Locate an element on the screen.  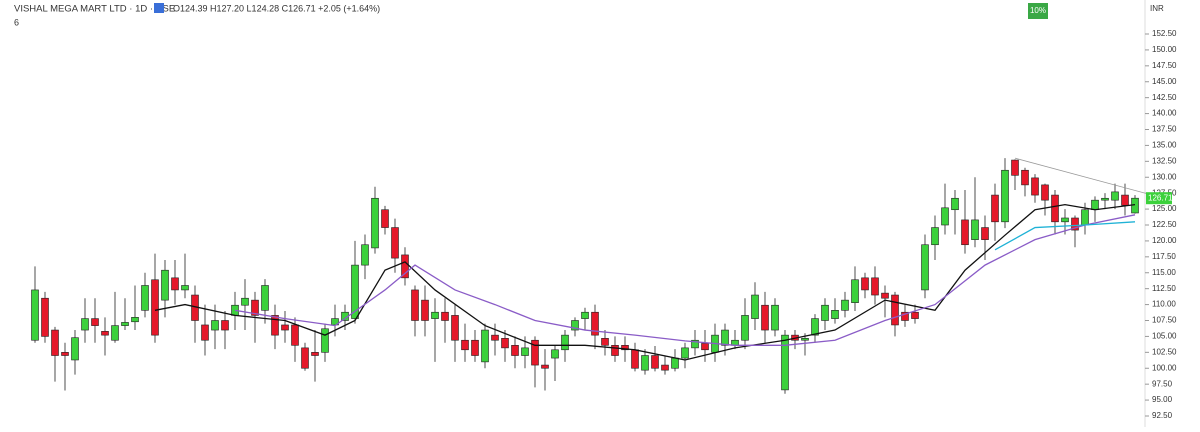
y-tick-label: 132.50 is located at coordinates (1164, 160).